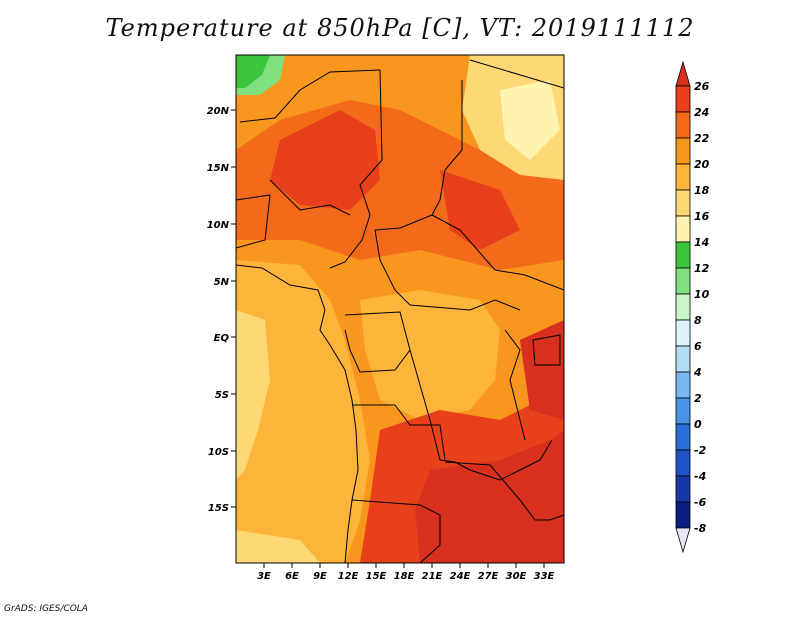 The height and width of the screenshot is (622, 800). What do you see at coordinates (516, 576) in the screenshot?
I see `lon-label: 30E` at bounding box center [516, 576].